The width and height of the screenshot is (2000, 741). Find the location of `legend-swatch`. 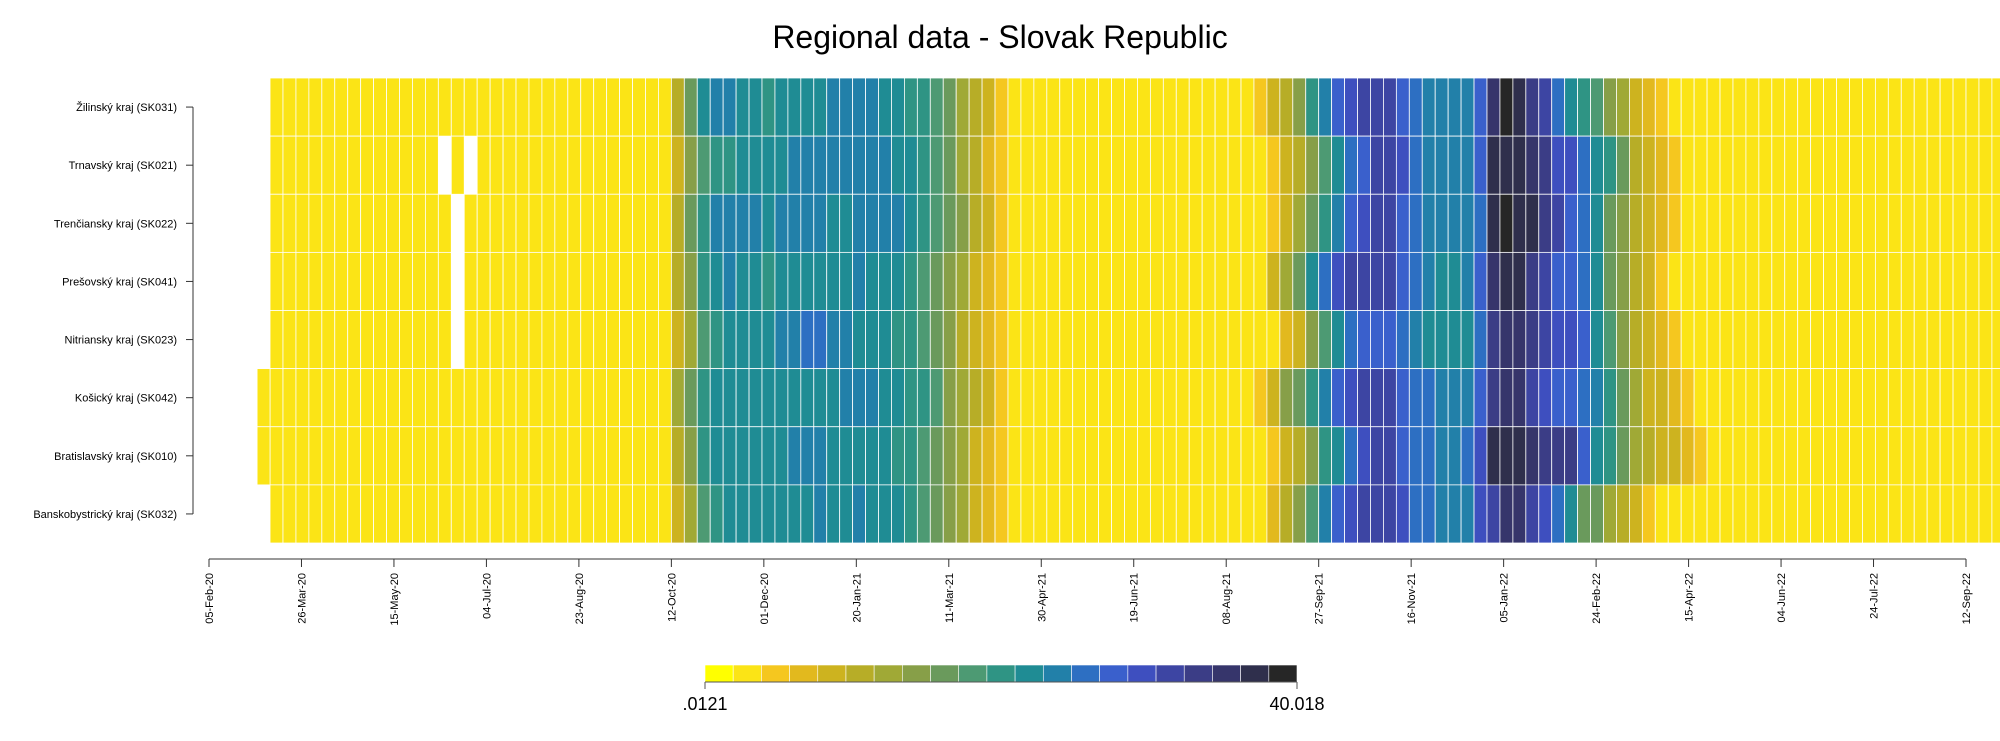

legend-swatch is located at coordinates (804, 673).